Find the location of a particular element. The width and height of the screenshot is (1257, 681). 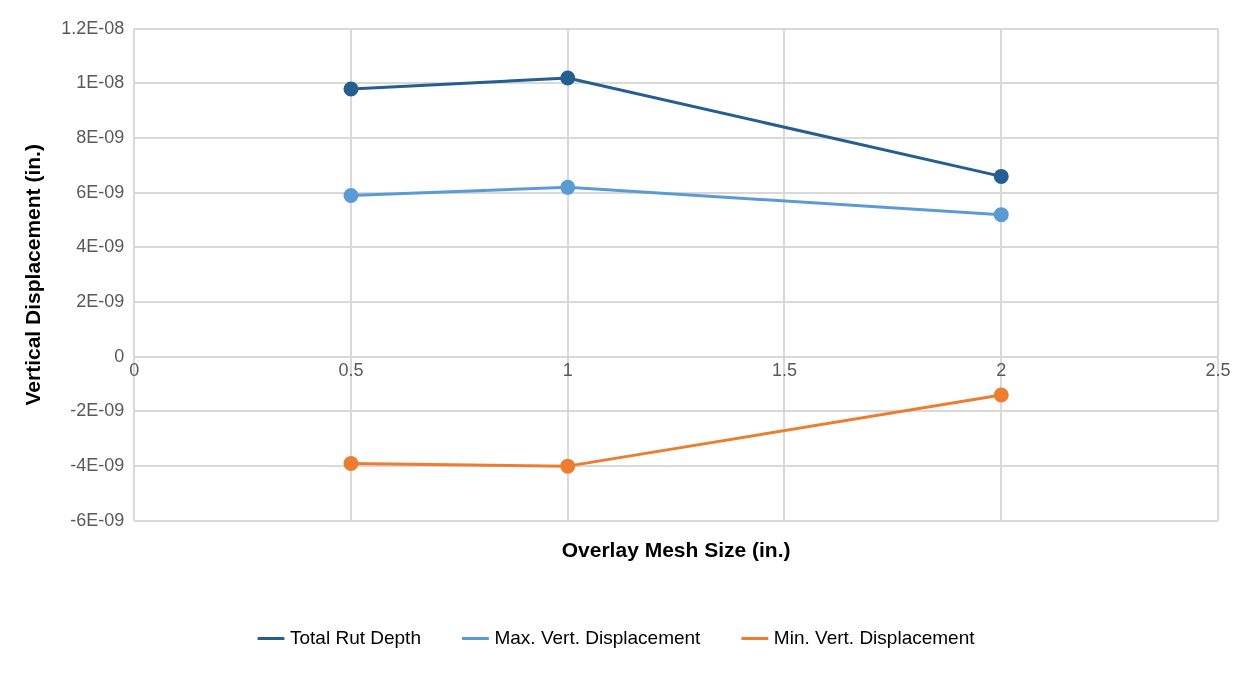

legend-label: Min. Vert. Displacement is located at coordinates (874, 637).